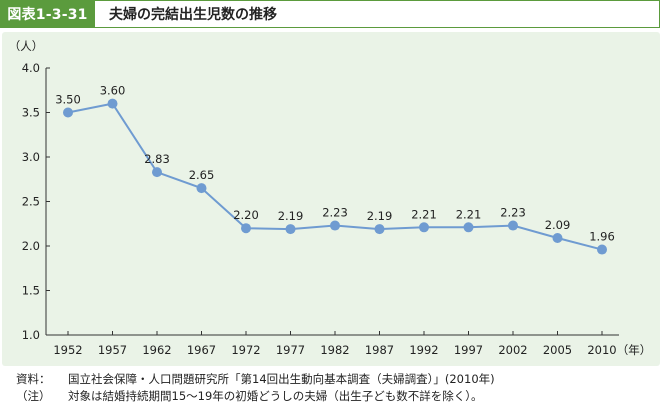 Image resolution: width=662 pixels, height=413 pixels. What do you see at coordinates (47, 14) in the screenshot?
I see `figure-number-badge: 図表1-3-31` at bounding box center [47, 14].